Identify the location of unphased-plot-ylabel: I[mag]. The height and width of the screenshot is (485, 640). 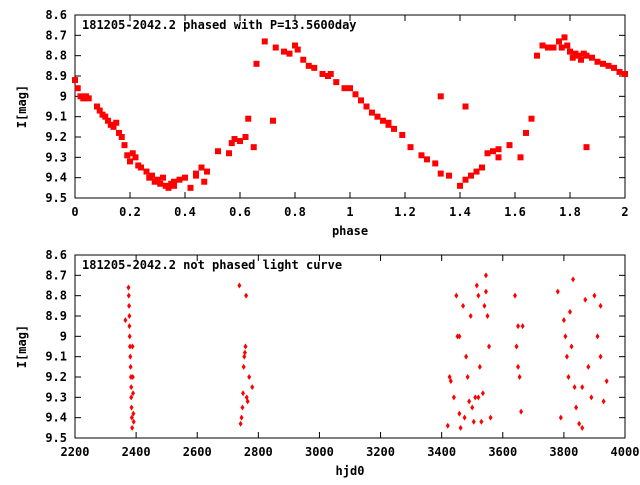
(22, 346).